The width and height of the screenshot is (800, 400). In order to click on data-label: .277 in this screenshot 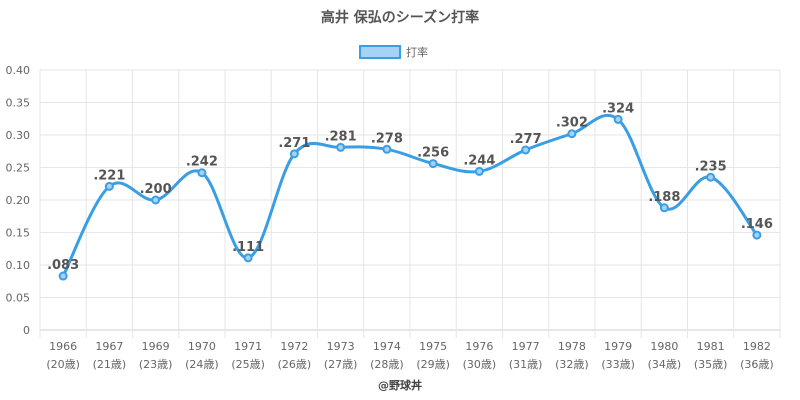, I will do `click(526, 139)`.